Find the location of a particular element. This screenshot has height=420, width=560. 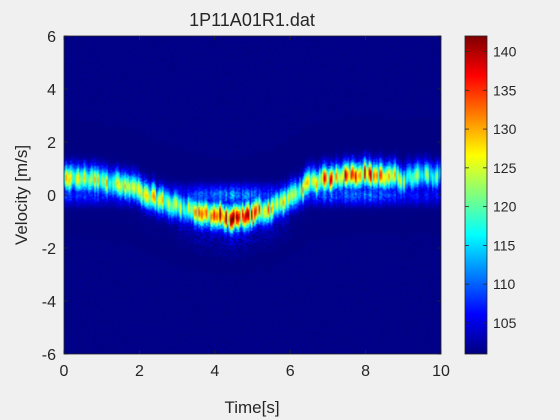

chart-title: 1P11A01R1.dat is located at coordinates (252, 20).